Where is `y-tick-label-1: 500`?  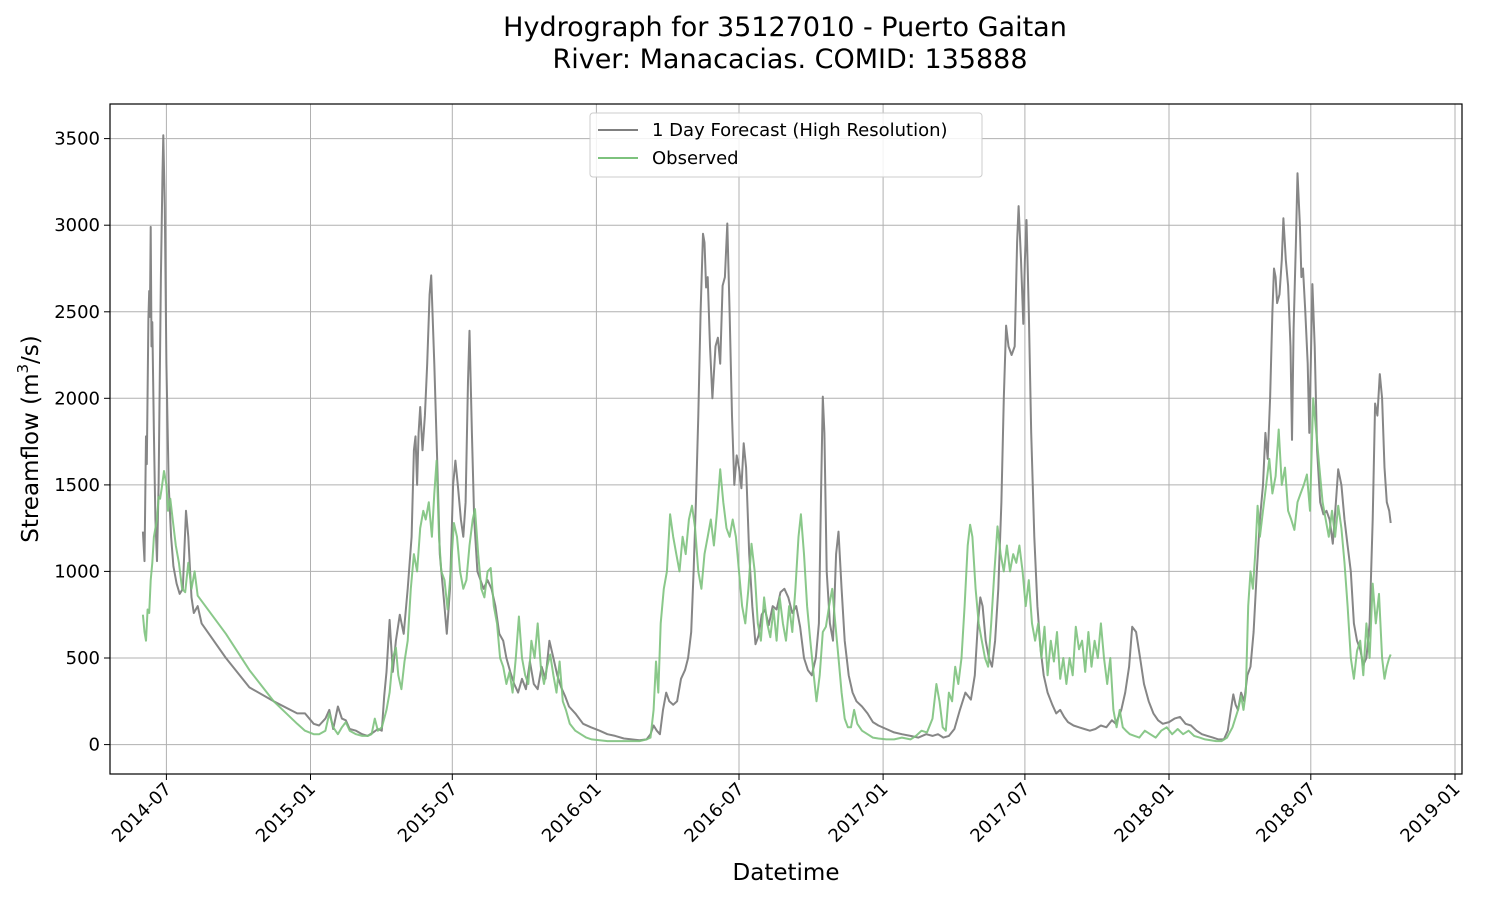 y-tick-label-1: 500 is located at coordinates (83, 658).